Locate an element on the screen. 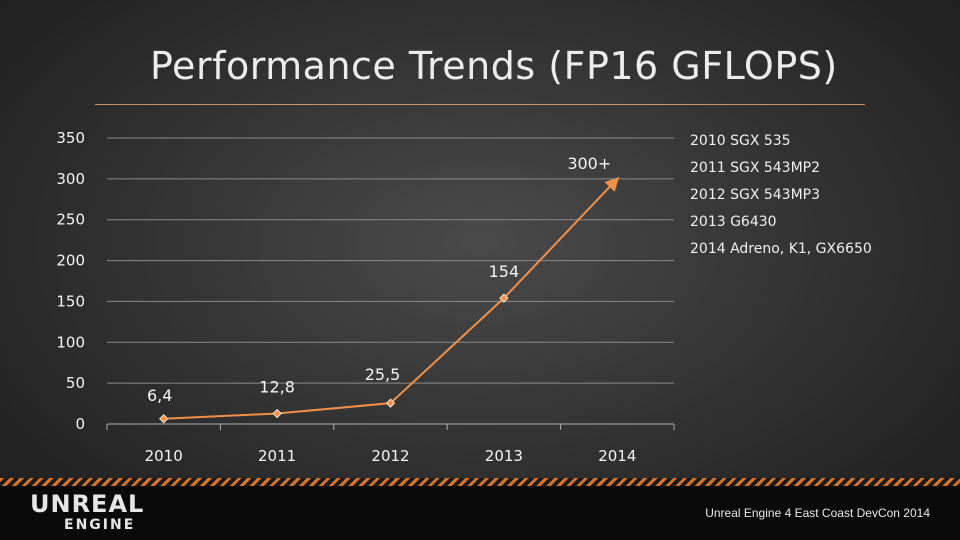 This screenshot has height=540, width=960. data-label: 25,5 is located at coordinates (383, 374).